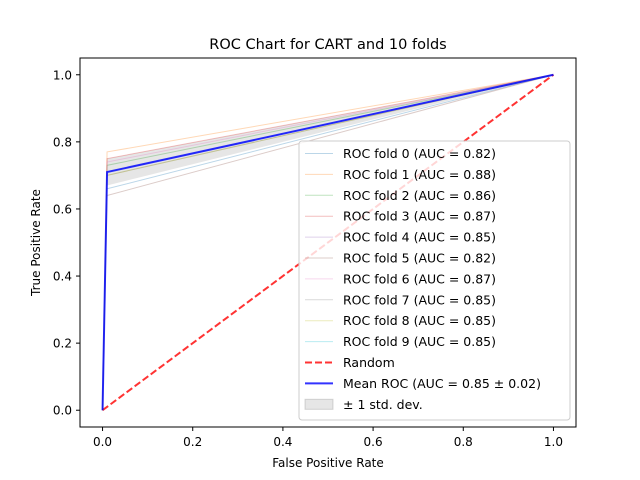 The image size is (640, 480). I want to click on legend-fold-4-label: ROC fold 4 (AUC = 0.85), so click(419, 237).